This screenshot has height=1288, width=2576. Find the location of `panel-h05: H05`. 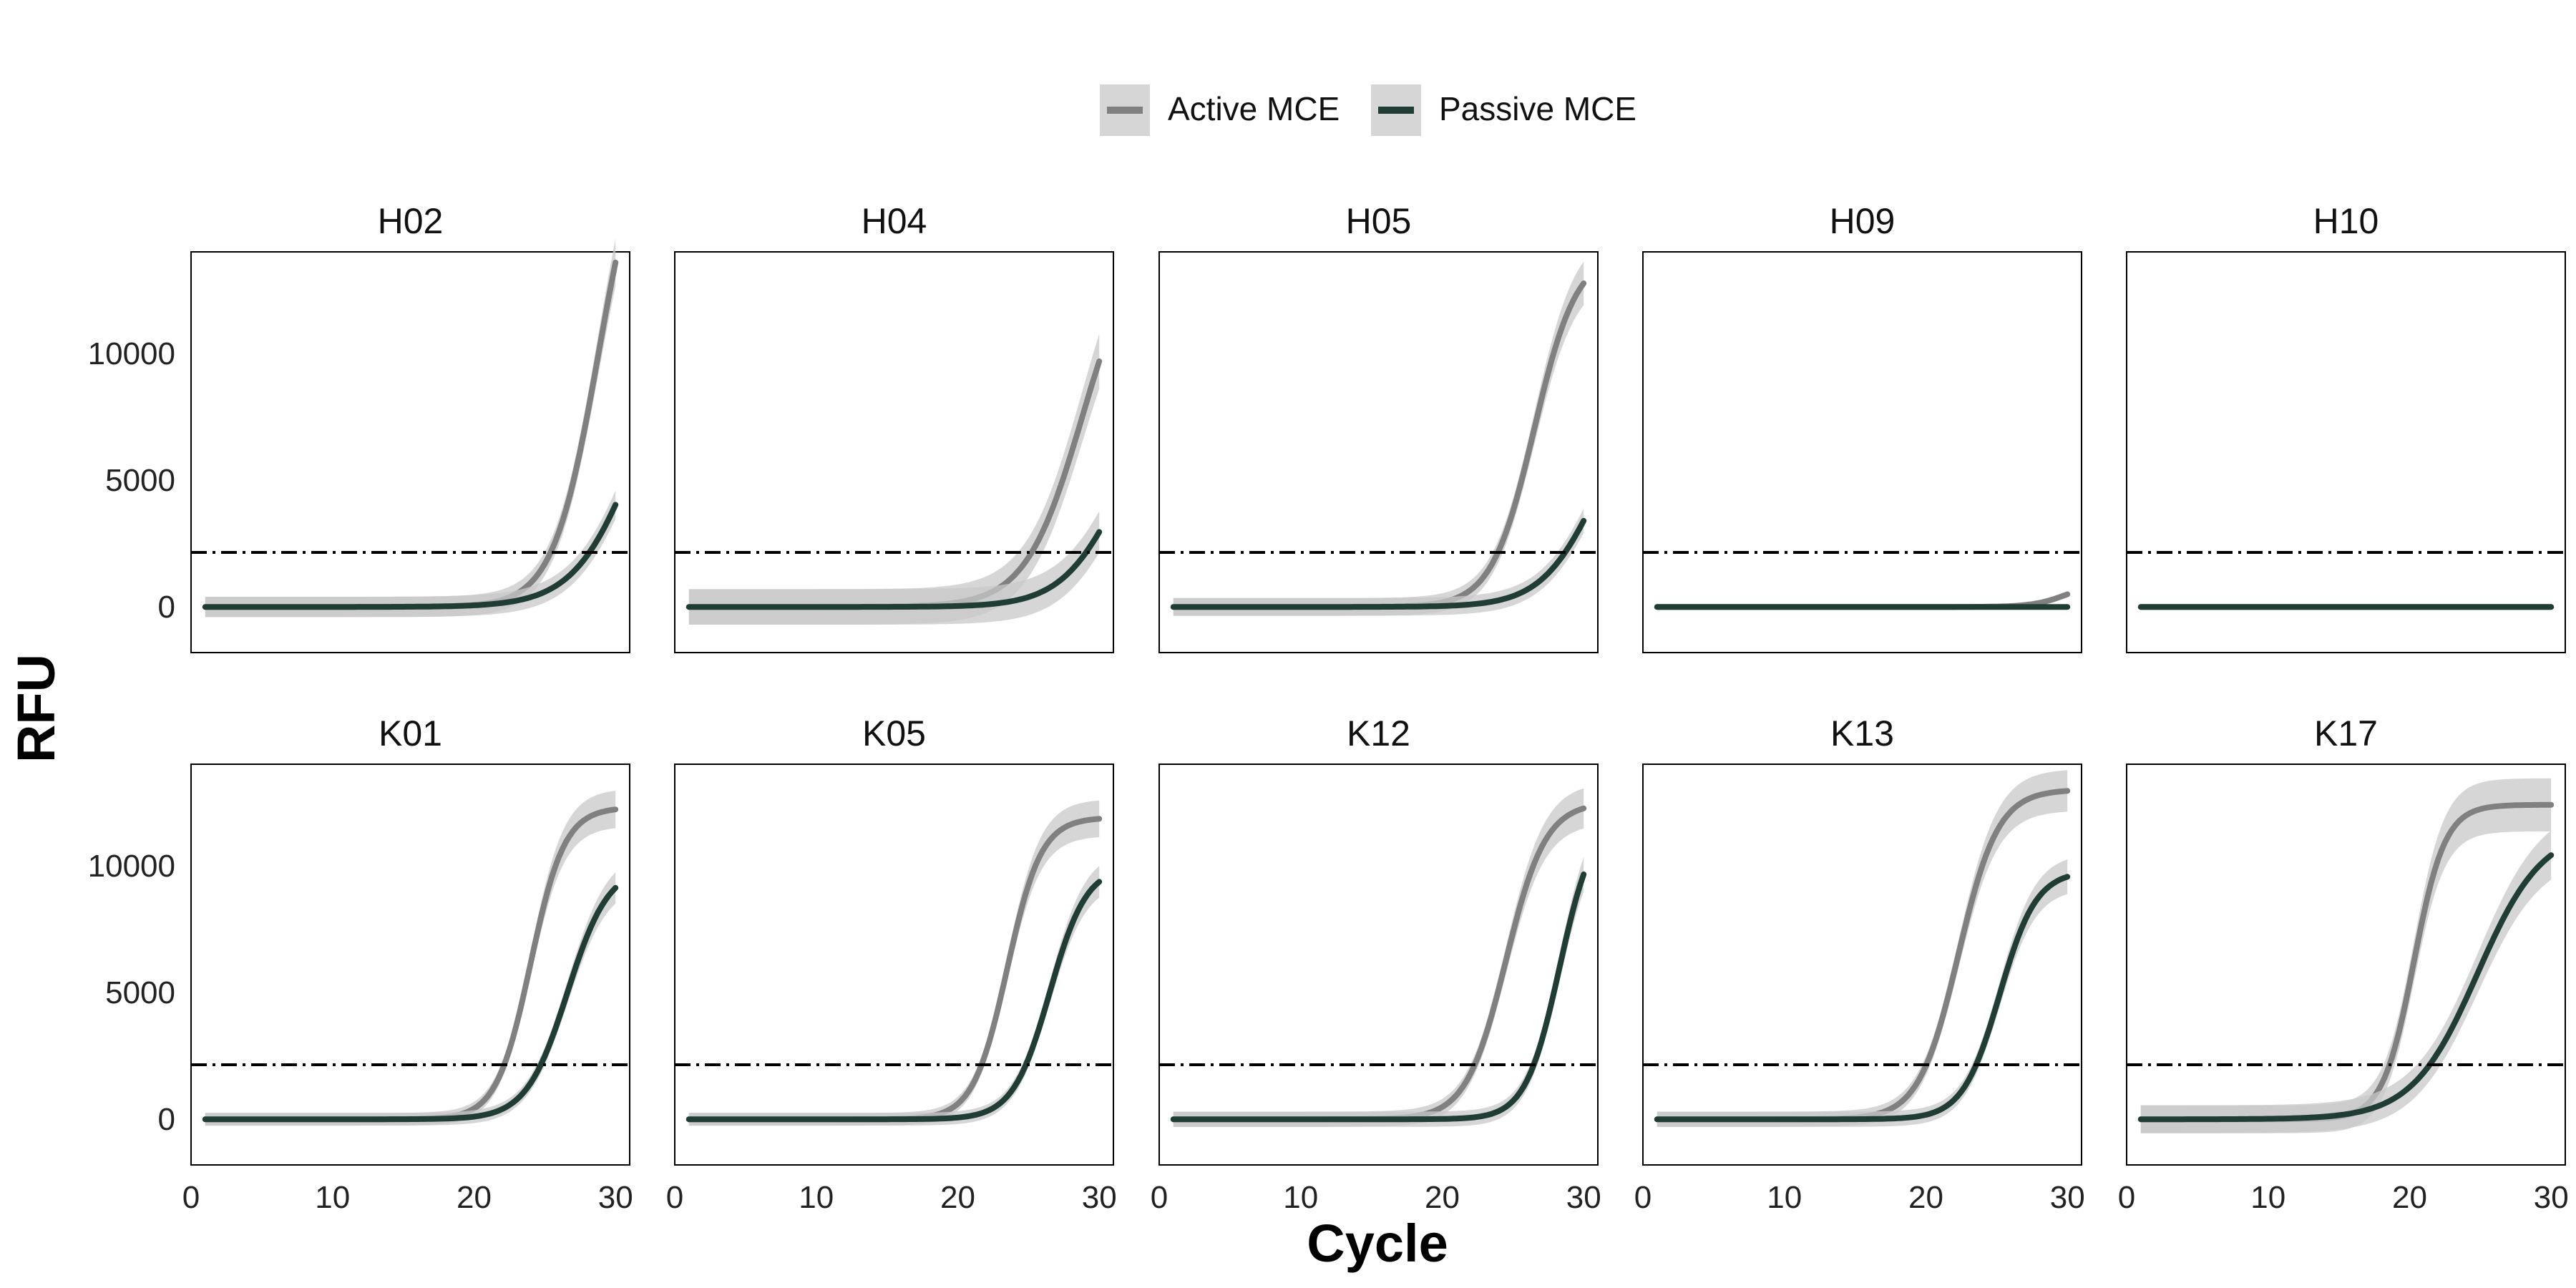

panel-h05: H05 is located at coordinates (1378, 427).